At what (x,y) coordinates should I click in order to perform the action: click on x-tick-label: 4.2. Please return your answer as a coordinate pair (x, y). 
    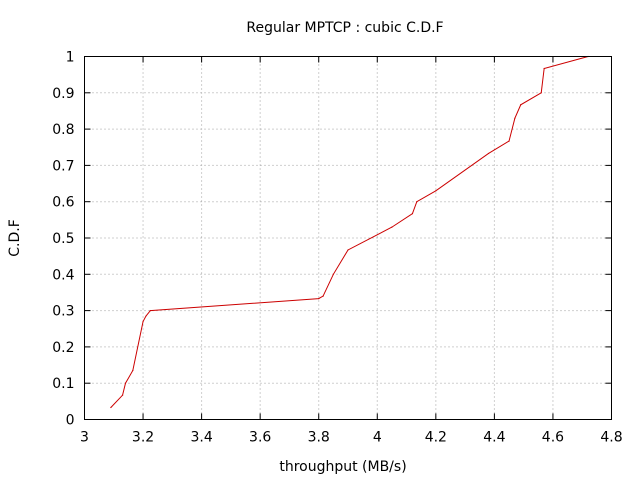
    Looking at the image, I should click on (436, 438).